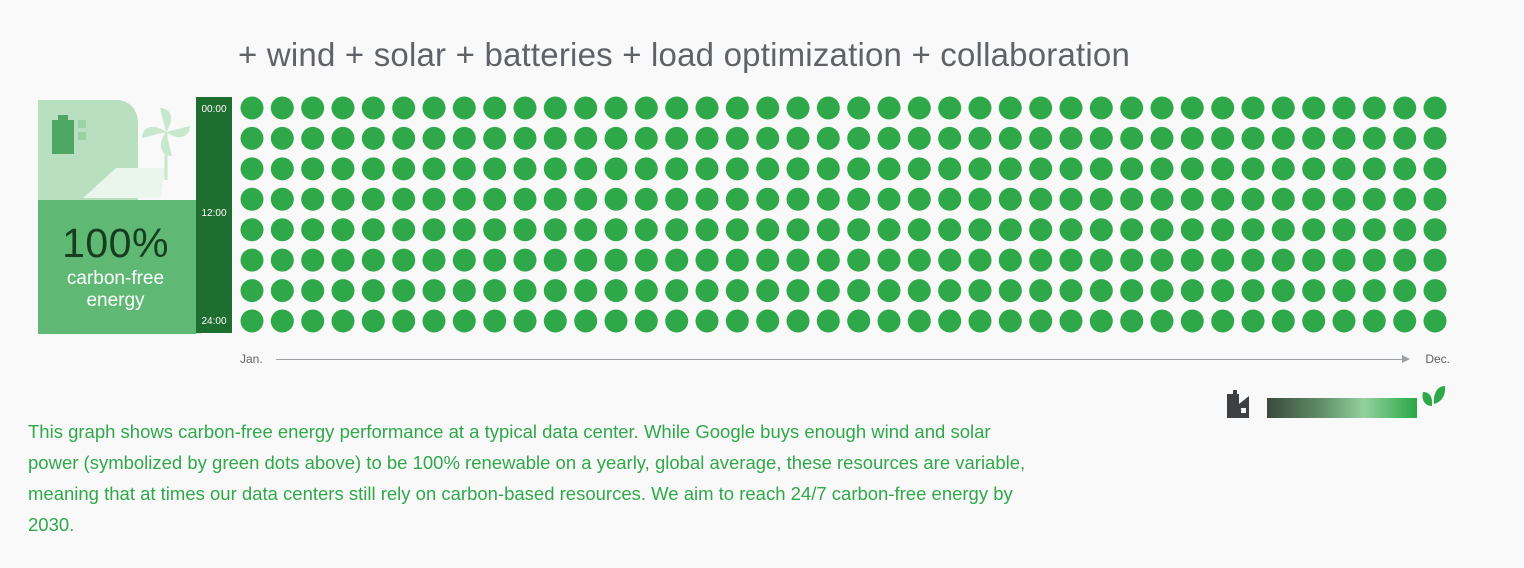 The image size is (1524, 568). Describe the element at coordinates (214, 109) in the screenshot. I see `y-tick-label: 00:00` at that location.